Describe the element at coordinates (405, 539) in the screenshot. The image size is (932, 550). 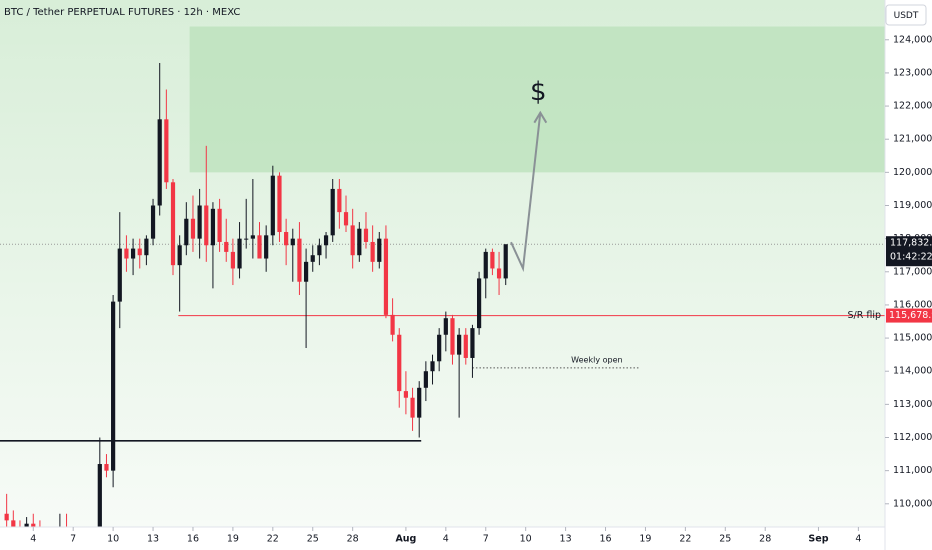
I see `x-tick-label: Aug` at that location.